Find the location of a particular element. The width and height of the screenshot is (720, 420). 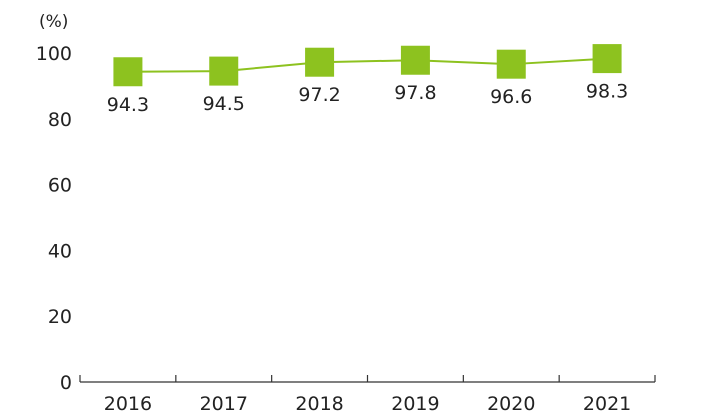

x-tick-label: 2020 is located at coordinates (511, 404).